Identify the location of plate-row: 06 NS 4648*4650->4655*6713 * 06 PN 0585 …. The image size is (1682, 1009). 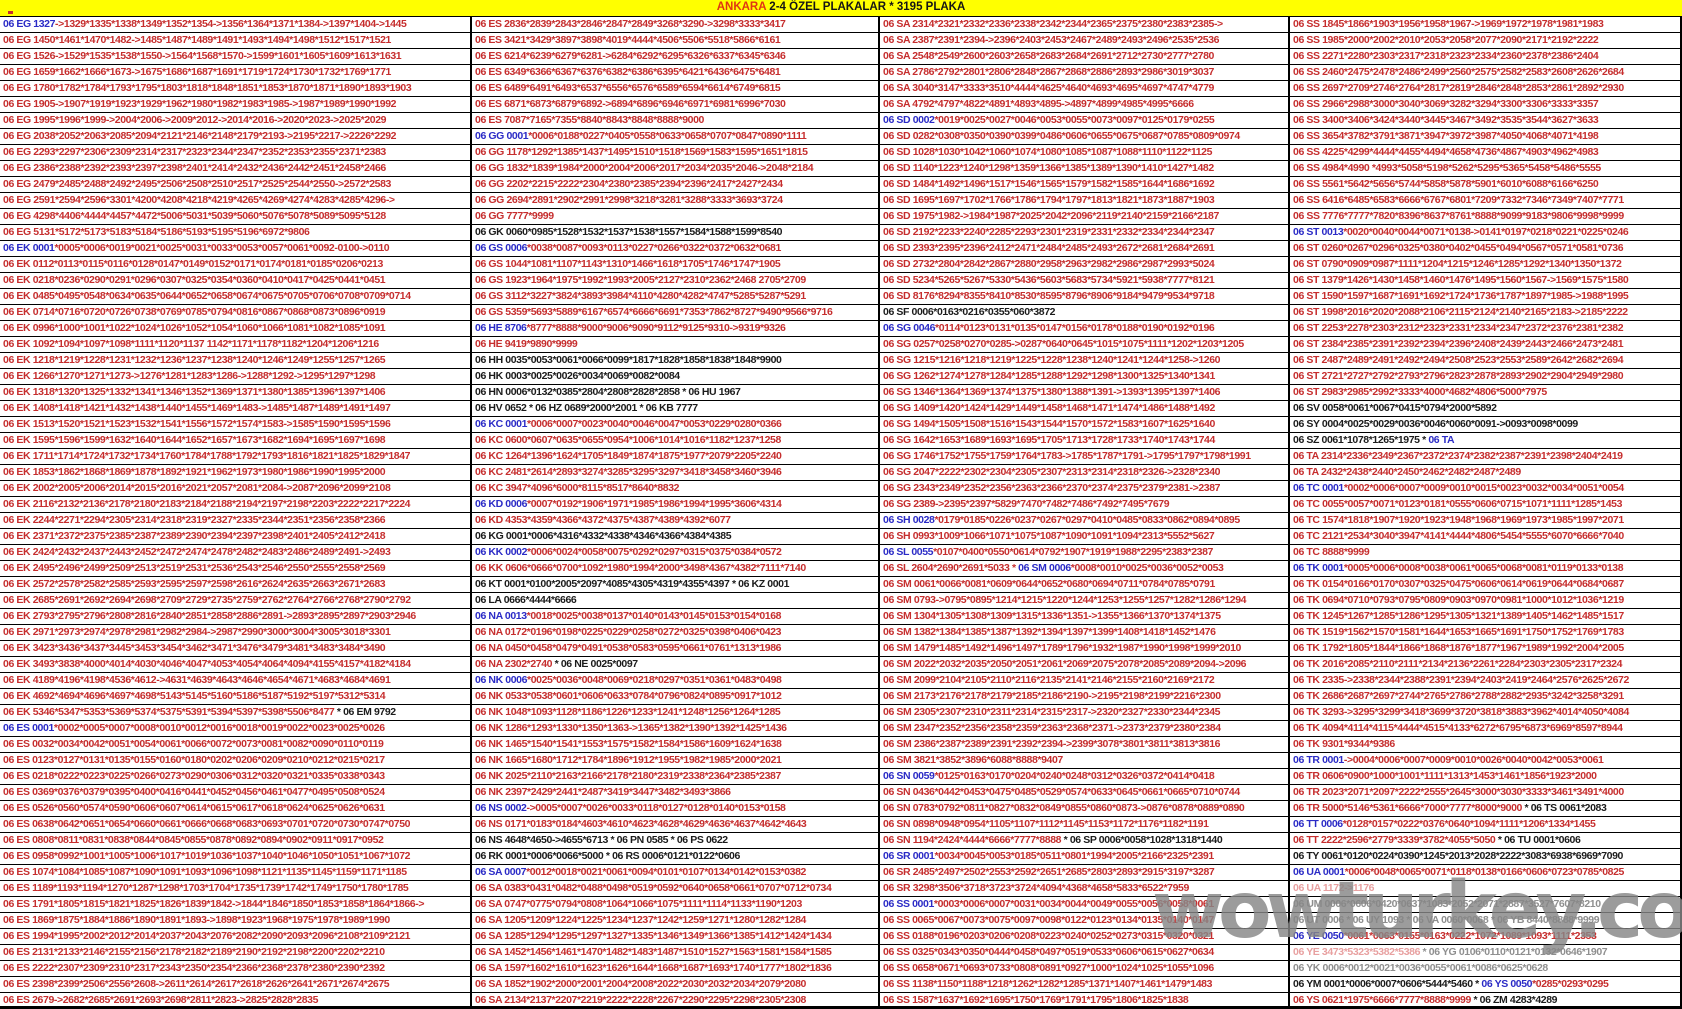
(675, 841).